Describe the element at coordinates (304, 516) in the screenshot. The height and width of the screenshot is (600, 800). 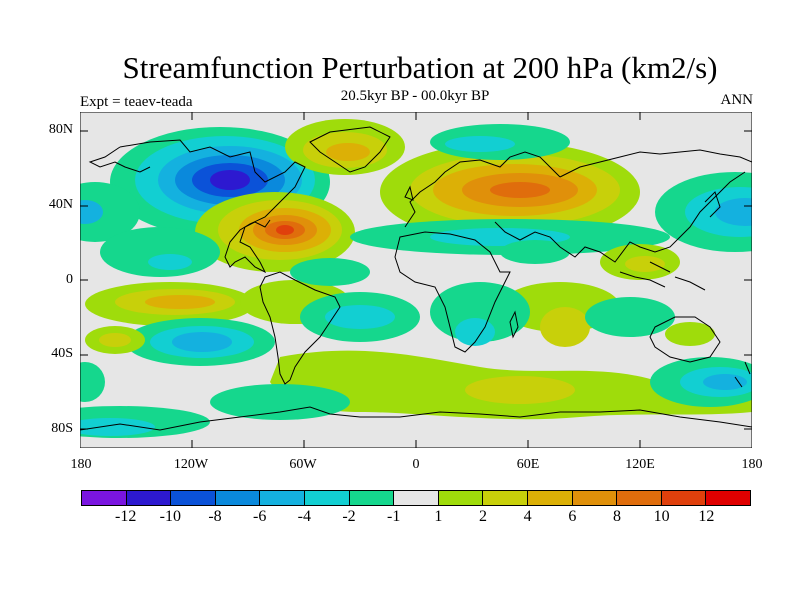
I see `colorbar-label: -4` at that location.